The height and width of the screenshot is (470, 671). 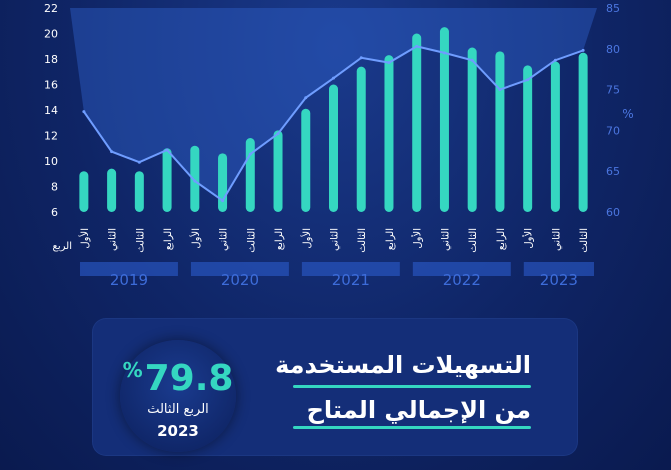 What do you see at coordinates (54, 212) in the screenshot?
I see `left-tick-label: 6` at bounding box center [54, 212].